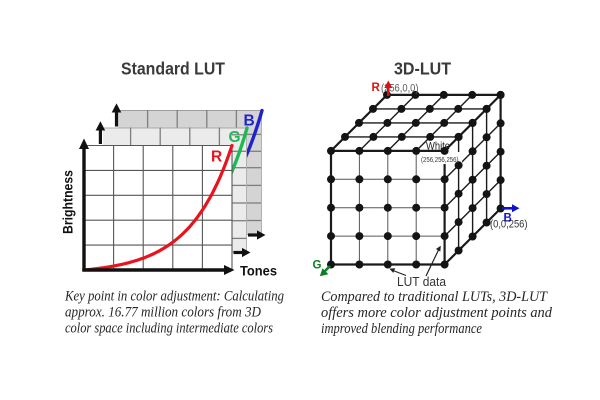 Image resolution: width=600 pixels, height=400 pixels. What do you see at coordinates (422, 281) in the screenshot?
I see `svg-text: LUT data` at bounding box center [422, 281].